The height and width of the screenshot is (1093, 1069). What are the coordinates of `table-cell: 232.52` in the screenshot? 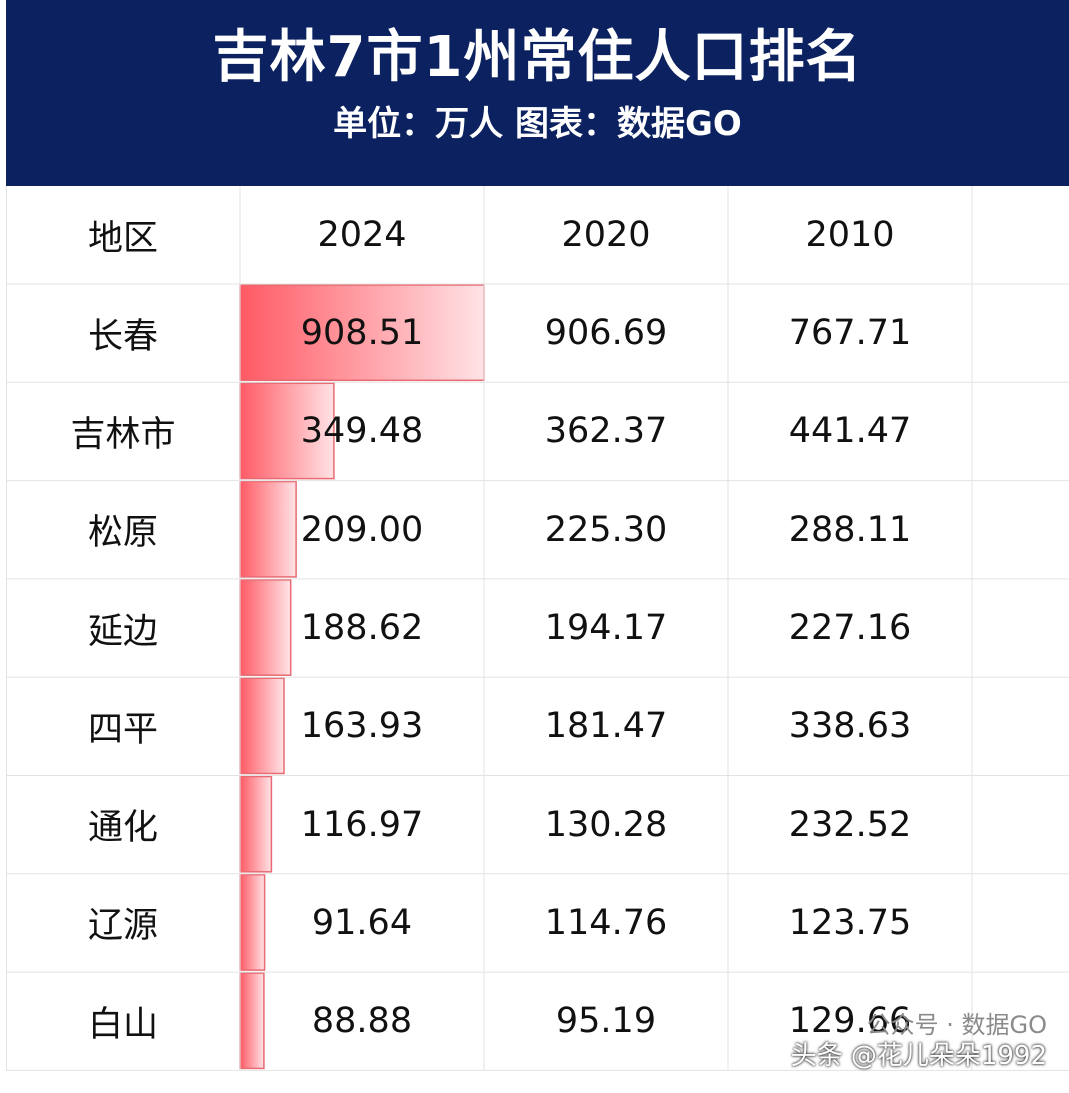 It's located at (850, 824).